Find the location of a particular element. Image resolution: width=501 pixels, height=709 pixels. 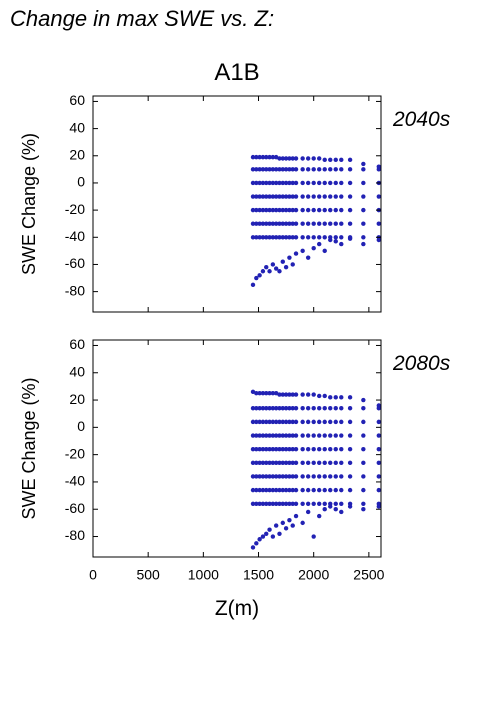

panel-label: 2080s is located at coordinates (421, 363).